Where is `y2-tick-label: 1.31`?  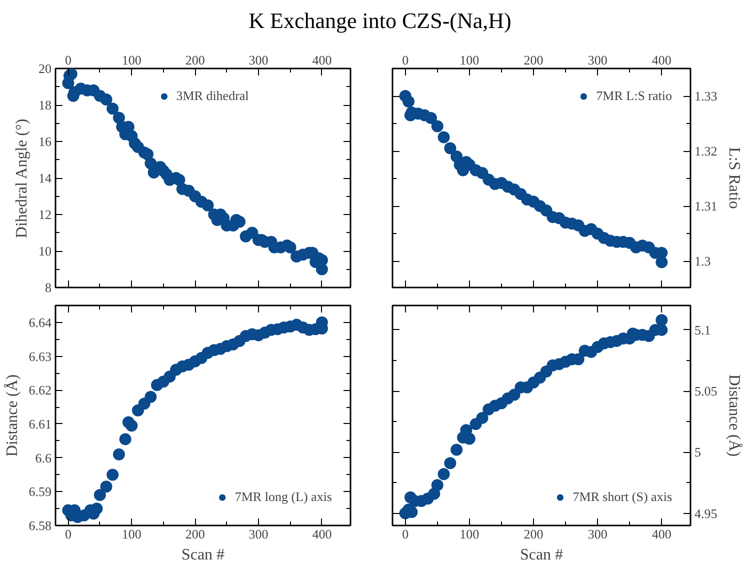 y2-tick-label: 1.31 is located at coordinates (706, 206).